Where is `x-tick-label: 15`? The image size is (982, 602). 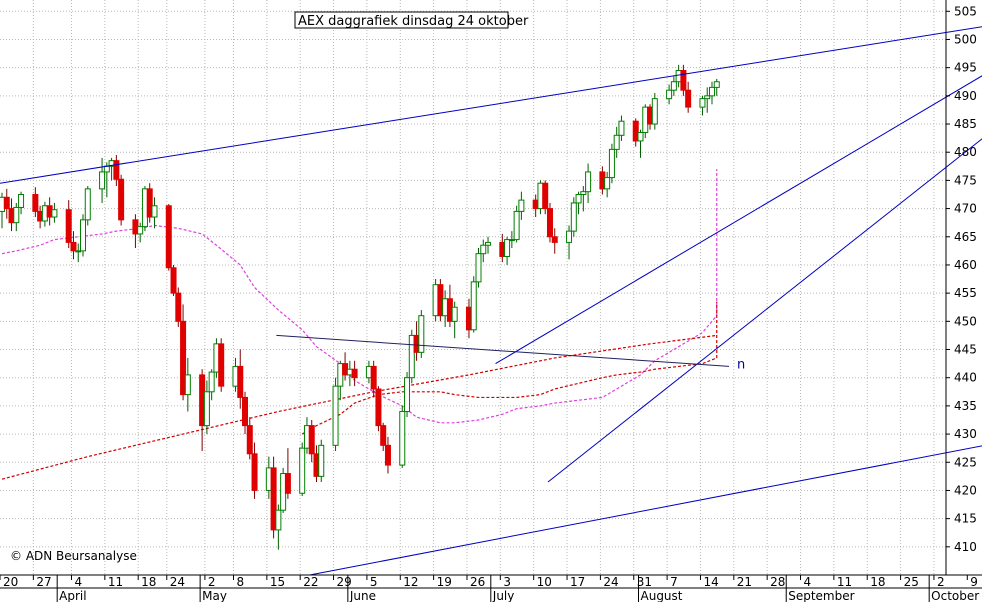
x-tick-label: 15 is located at coordinates (277, 582).